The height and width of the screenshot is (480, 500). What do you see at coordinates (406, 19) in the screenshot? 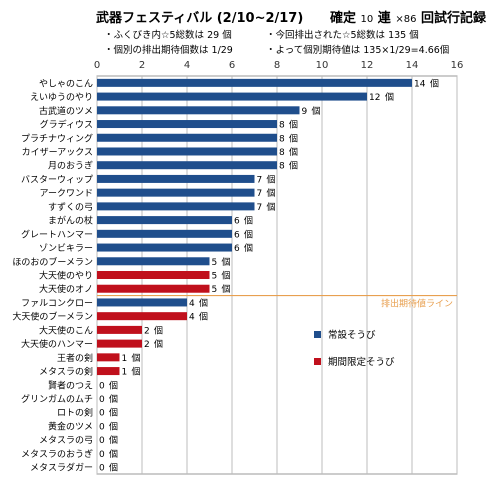
I see `record-times: ×86` at bounding box center [406, 19].